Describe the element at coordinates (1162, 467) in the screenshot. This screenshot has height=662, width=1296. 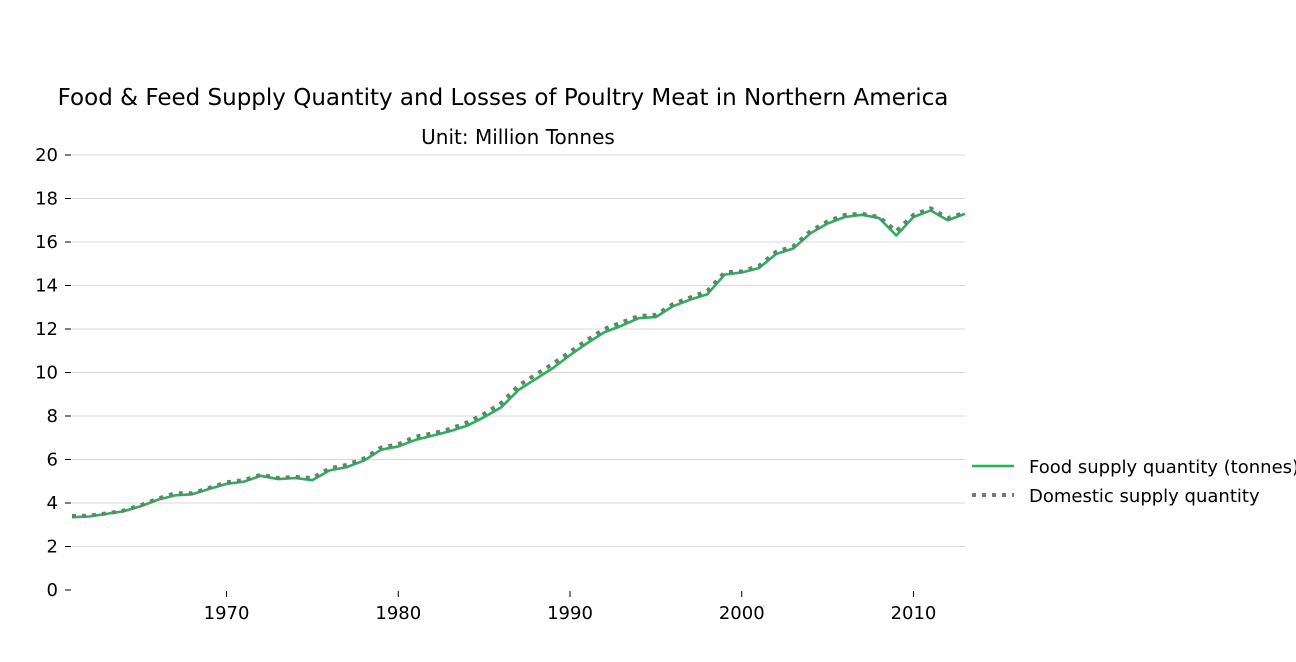
I see `legend-label-1: Food supply quantity (tonnes)` at that location.